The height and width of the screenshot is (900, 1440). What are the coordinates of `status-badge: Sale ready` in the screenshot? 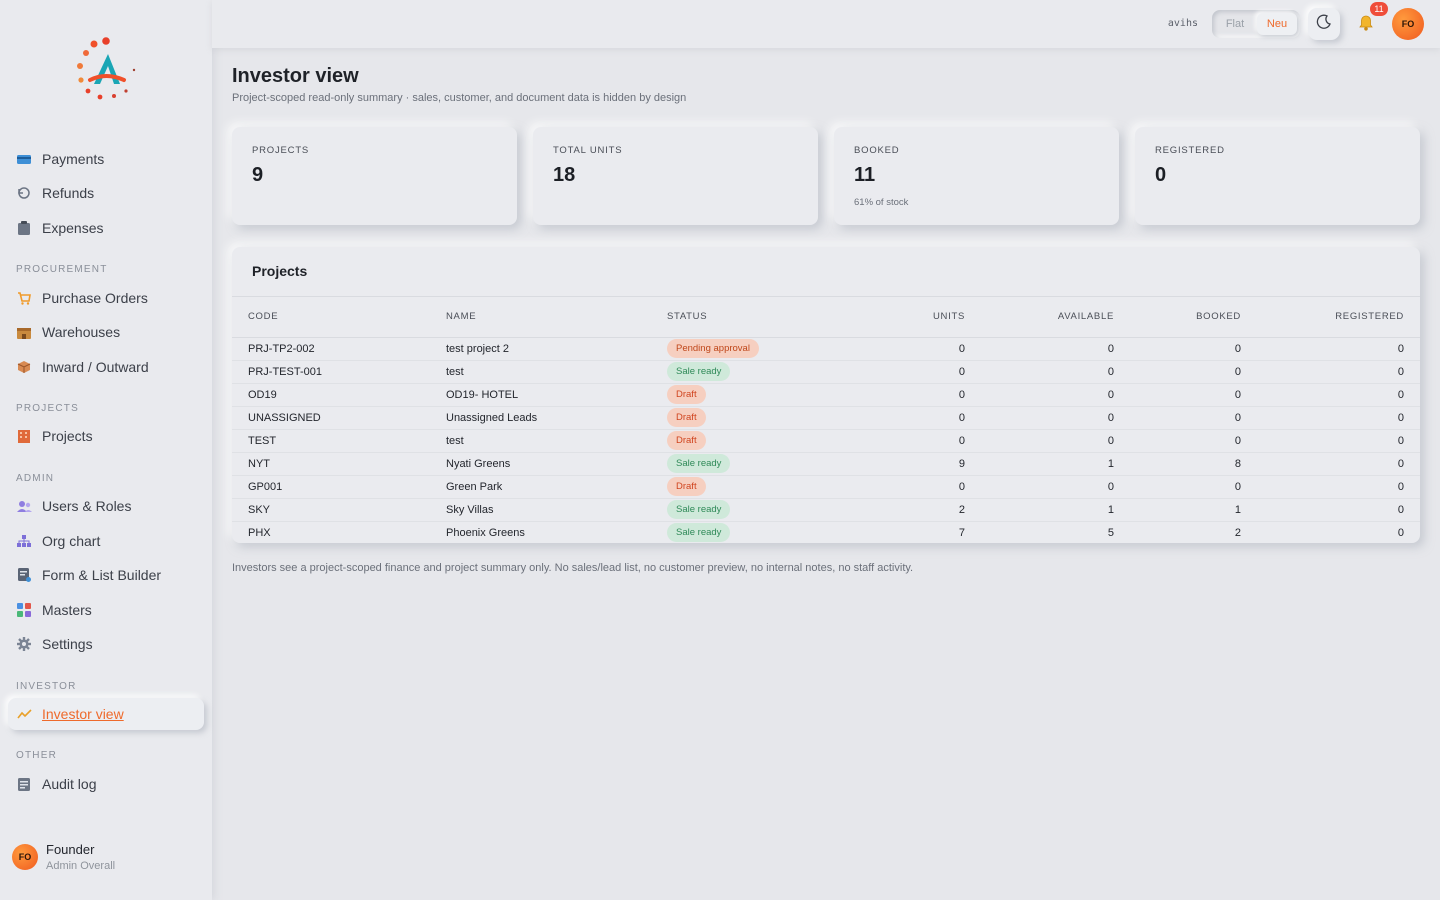 It's located at (699, 463).